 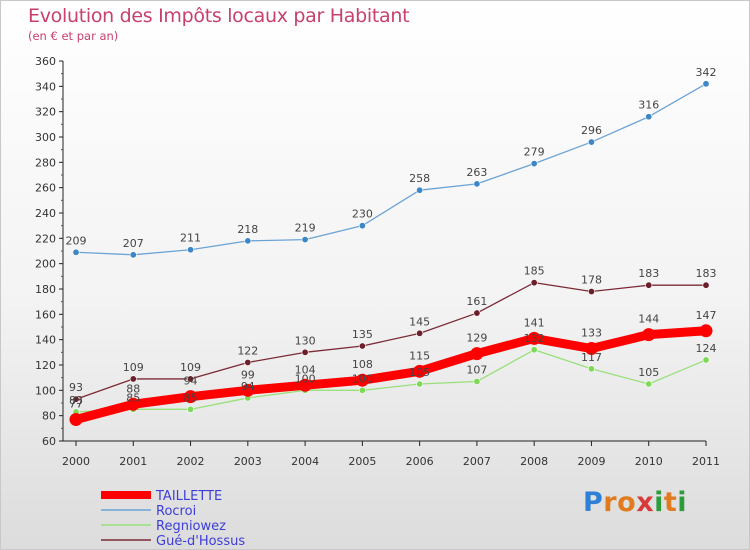 What do you see at coordinates (219, 16) in the screenshot?
I see `chart-title: Evolution des Impôts locaux par Habitant` at bounding box center [219, 16].